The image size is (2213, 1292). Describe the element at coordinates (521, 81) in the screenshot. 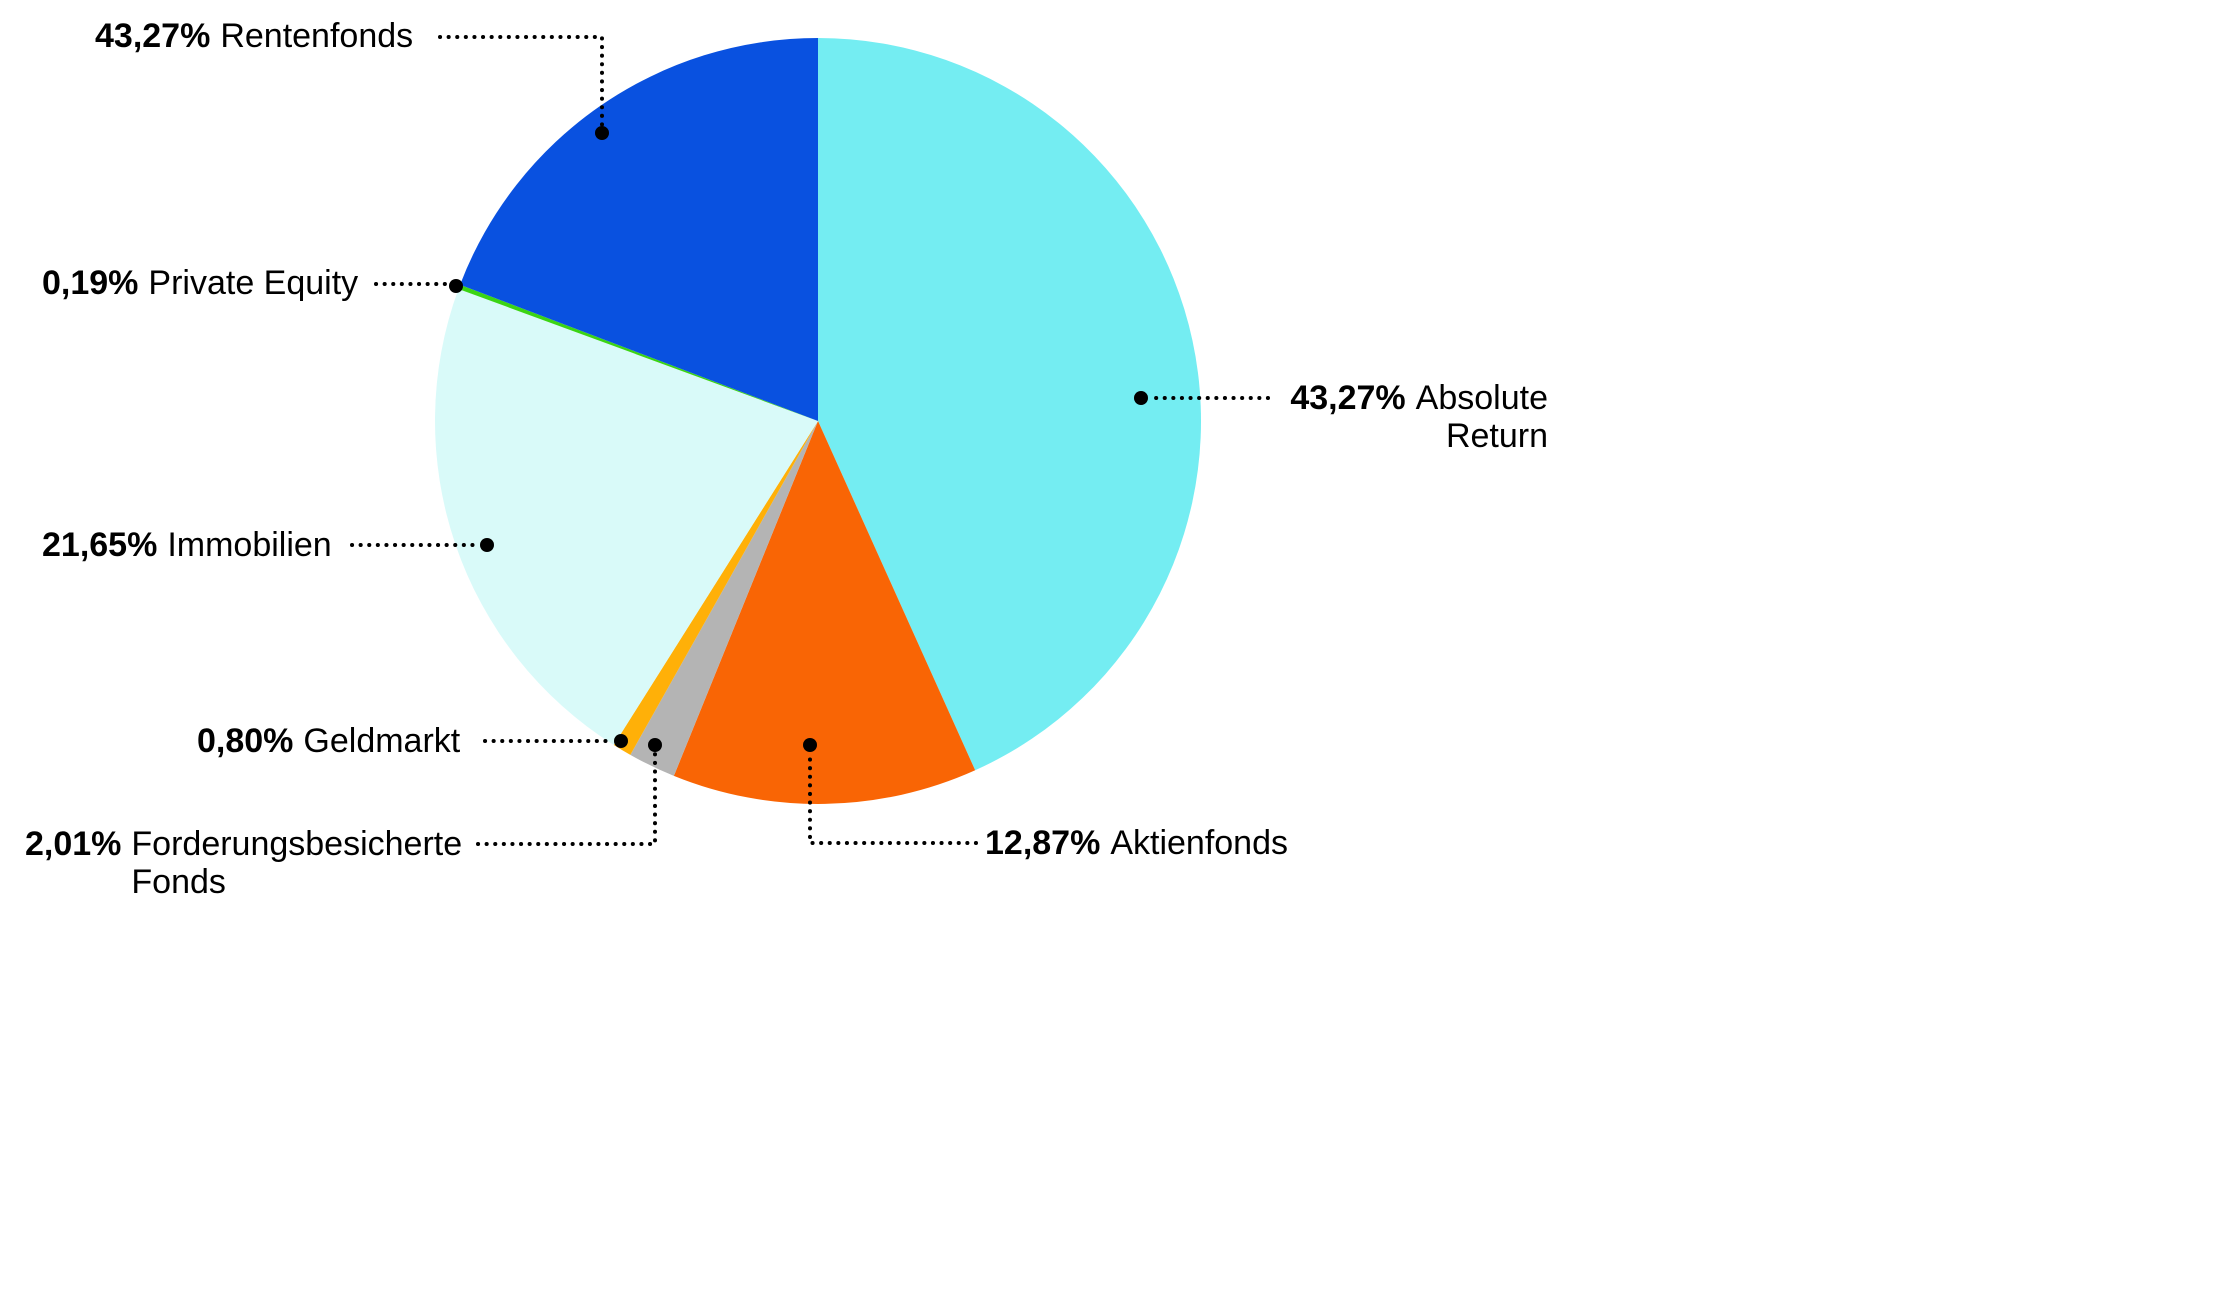

I see `leader-line-rentenfonds` at that location.